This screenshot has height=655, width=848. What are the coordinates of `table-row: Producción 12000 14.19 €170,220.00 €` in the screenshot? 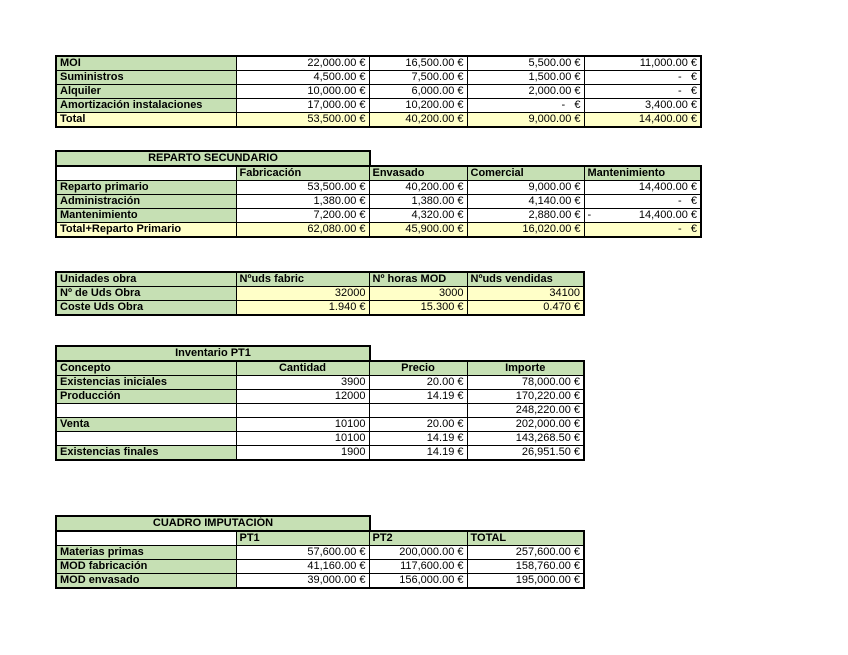 It's located at (320, 396).